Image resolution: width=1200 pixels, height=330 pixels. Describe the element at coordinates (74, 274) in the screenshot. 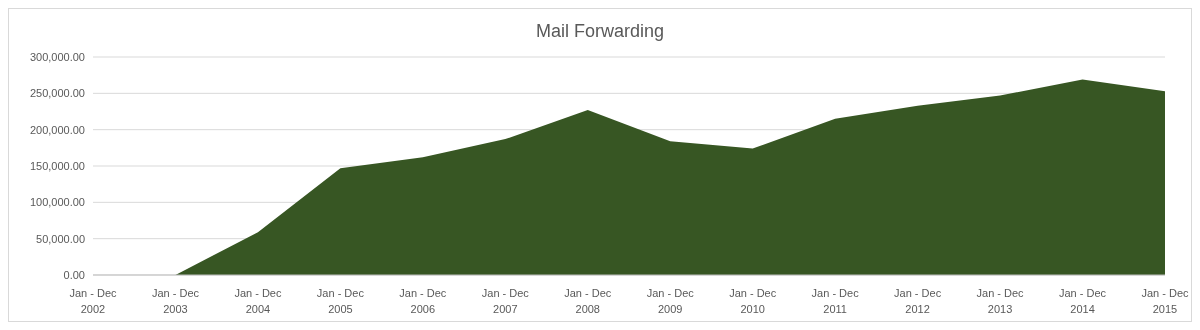

I see `y-tick-label: 0.00` at that location.